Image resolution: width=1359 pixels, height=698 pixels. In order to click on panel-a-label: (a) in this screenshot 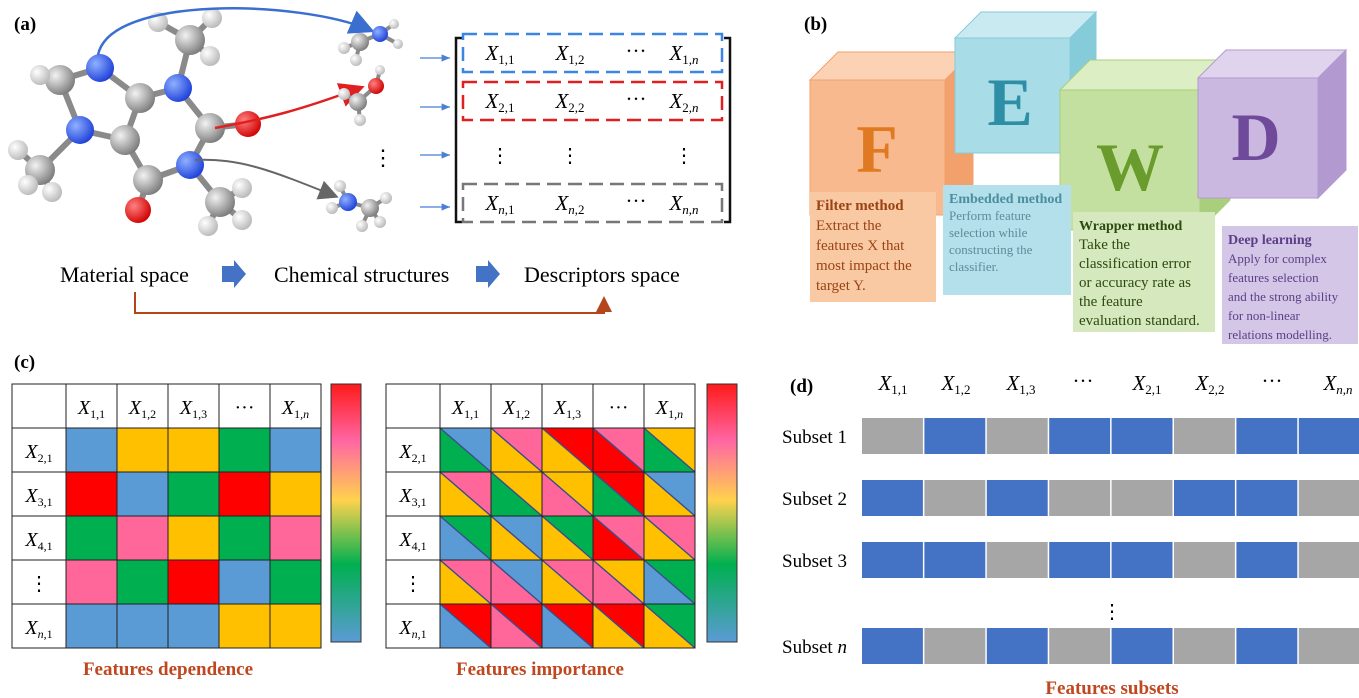, I will do `click(25, 24)`.